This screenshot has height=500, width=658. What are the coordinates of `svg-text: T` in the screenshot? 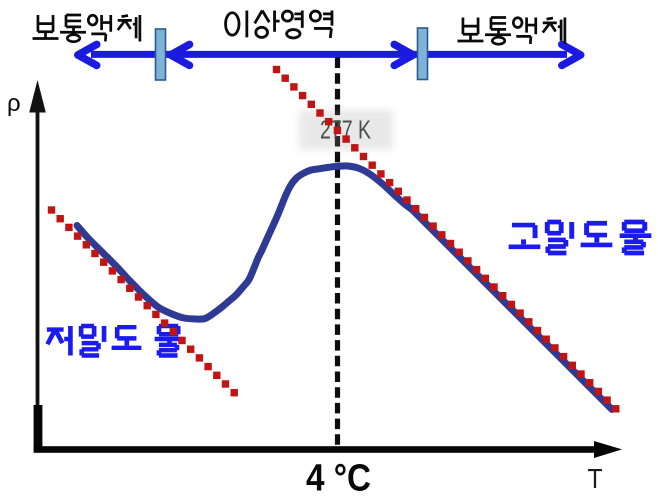 It's located at (595, 478).